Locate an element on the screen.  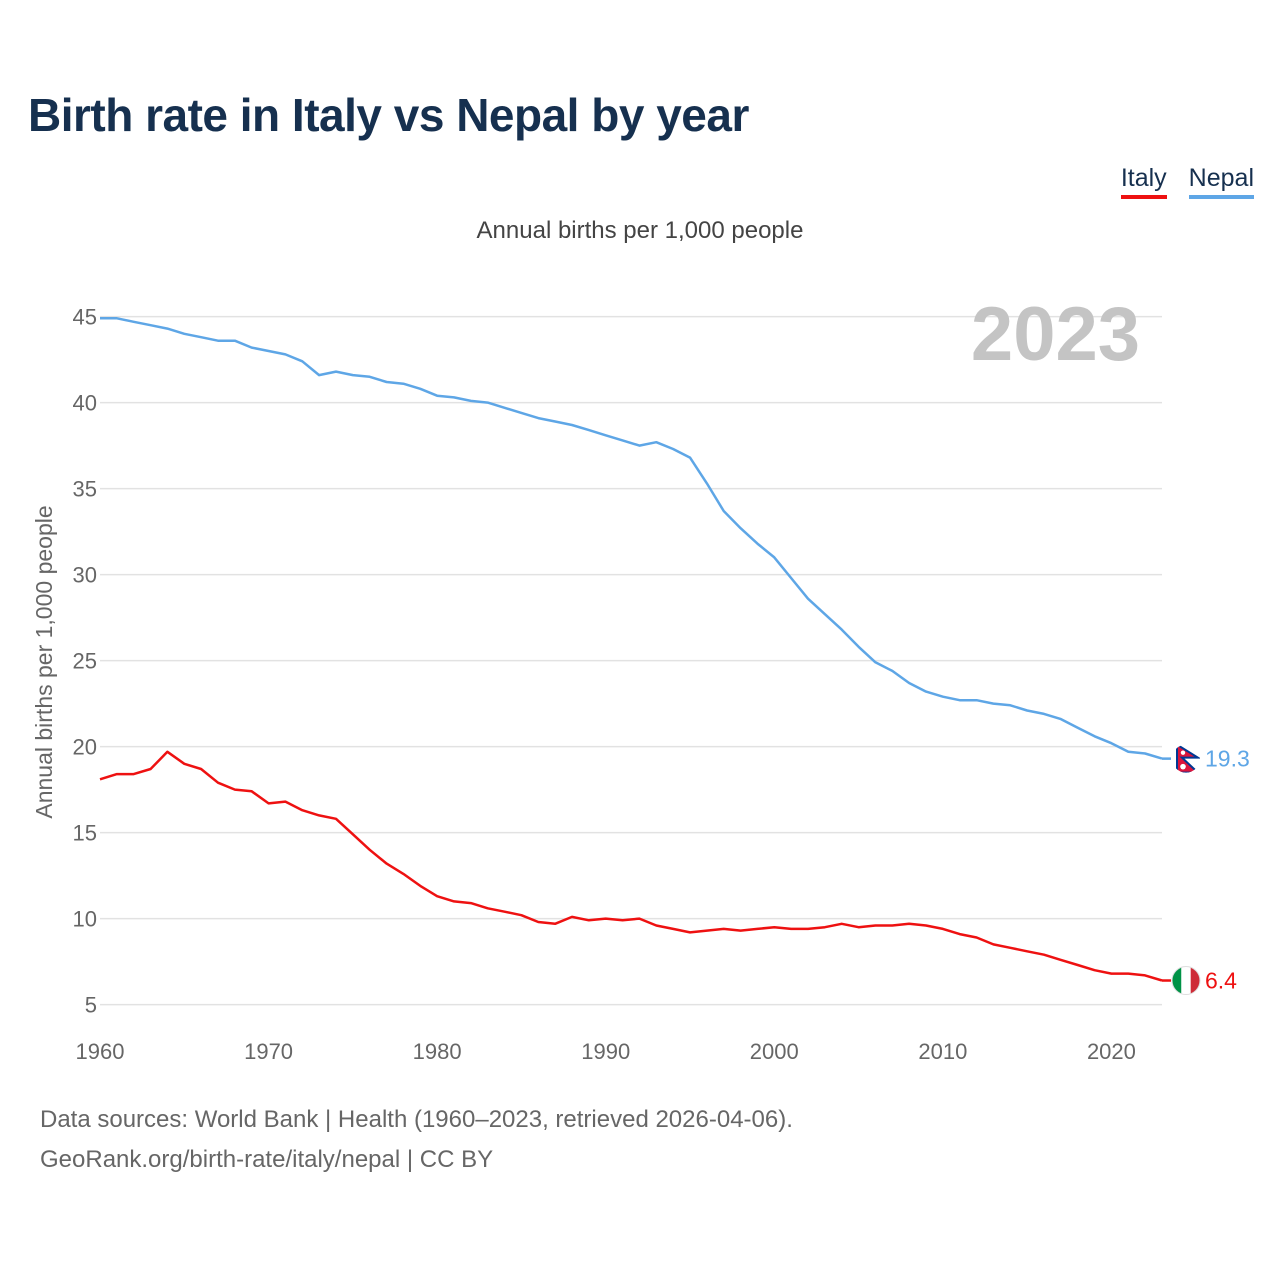
nepal-flag-icon is located at coordinates (1186, 758).